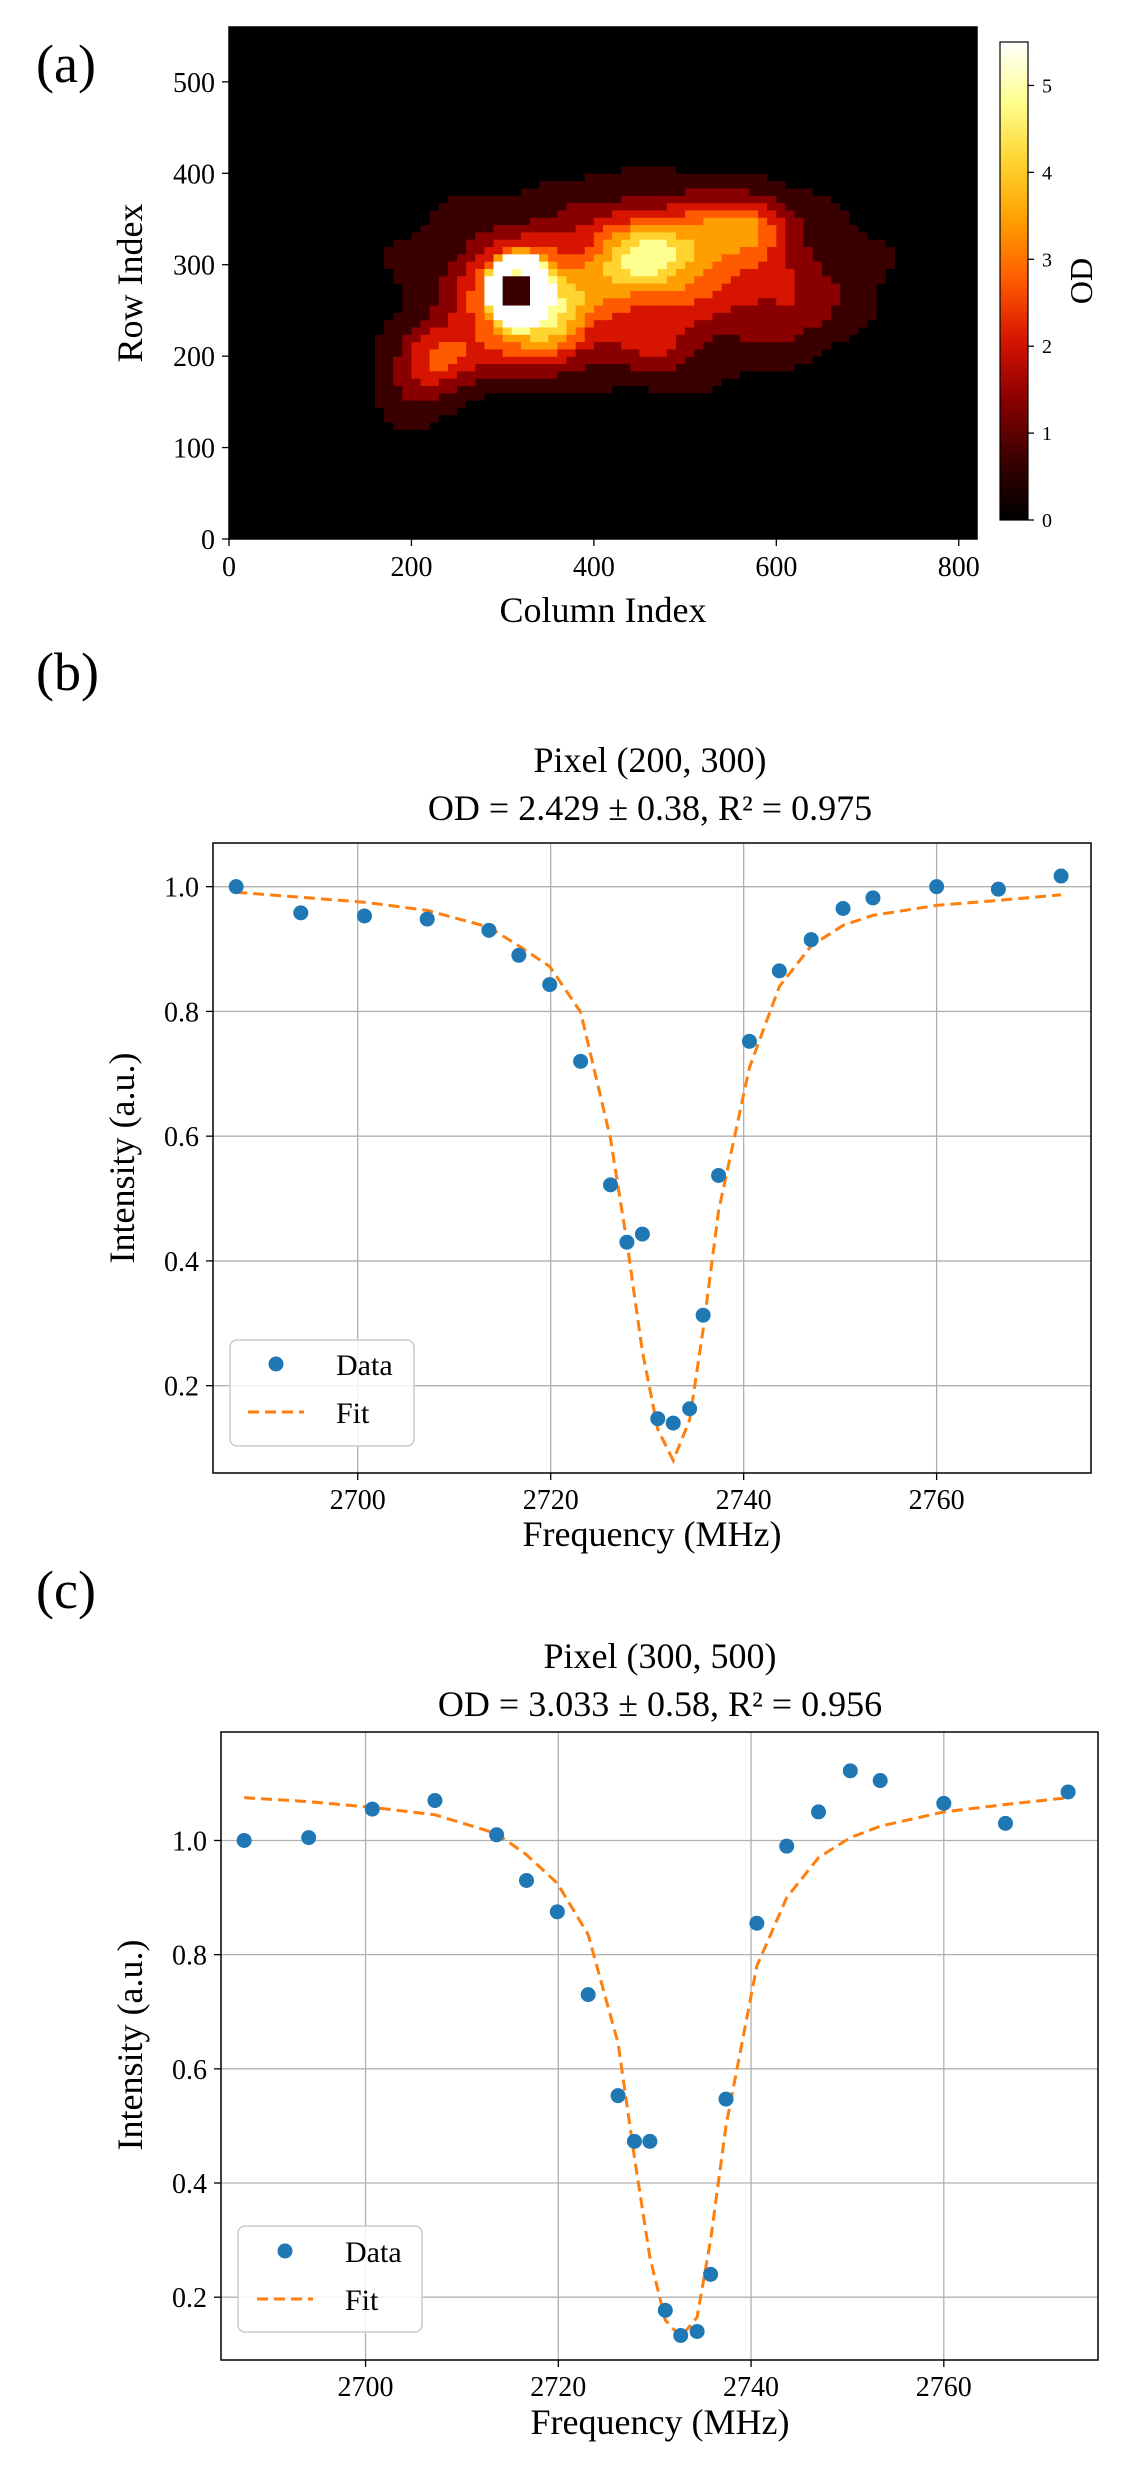 This screenshot has width=1124, height=2475. What do you see at coordinates (603, 283) in the screenshot?
I see `heatmap-frame` at bounding box center [603, 283].